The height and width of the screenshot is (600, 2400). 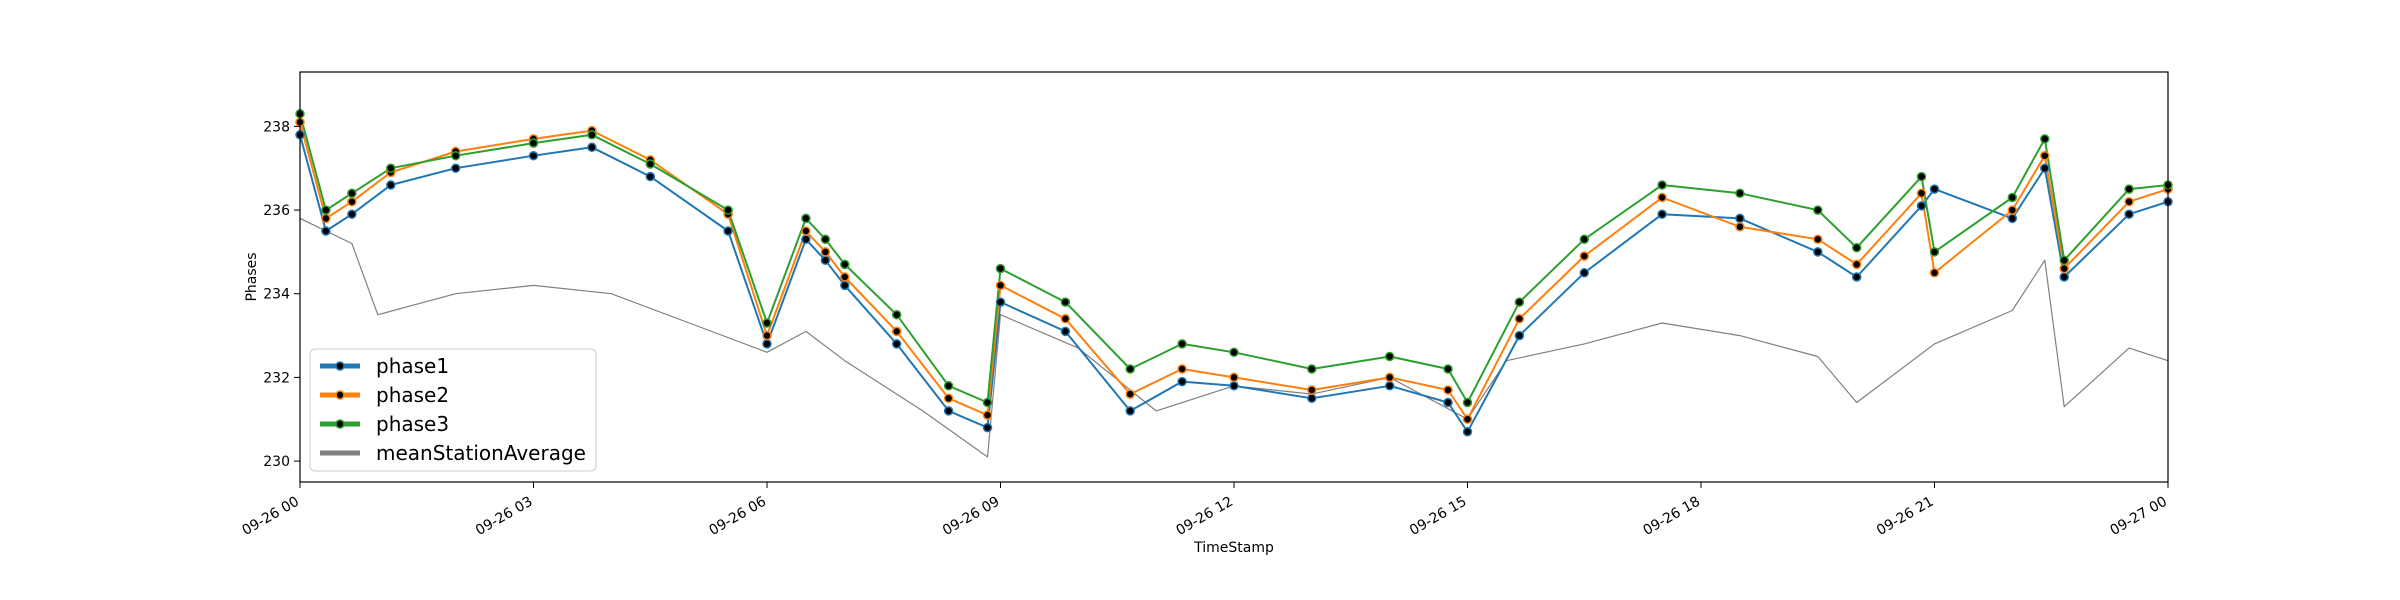 What do you see at coordinates (504, 516) in the screenshot?
I see `x-tick-label: 09-26 03` at bounding box center [504, 516].